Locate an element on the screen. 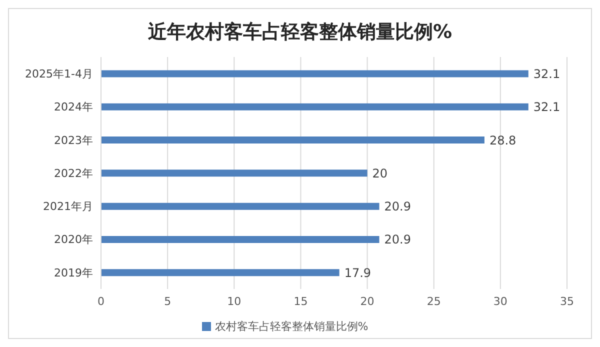 This screenshot has height=347, width=600. x-tick-label: 15 is located at coordinates (301, 301).